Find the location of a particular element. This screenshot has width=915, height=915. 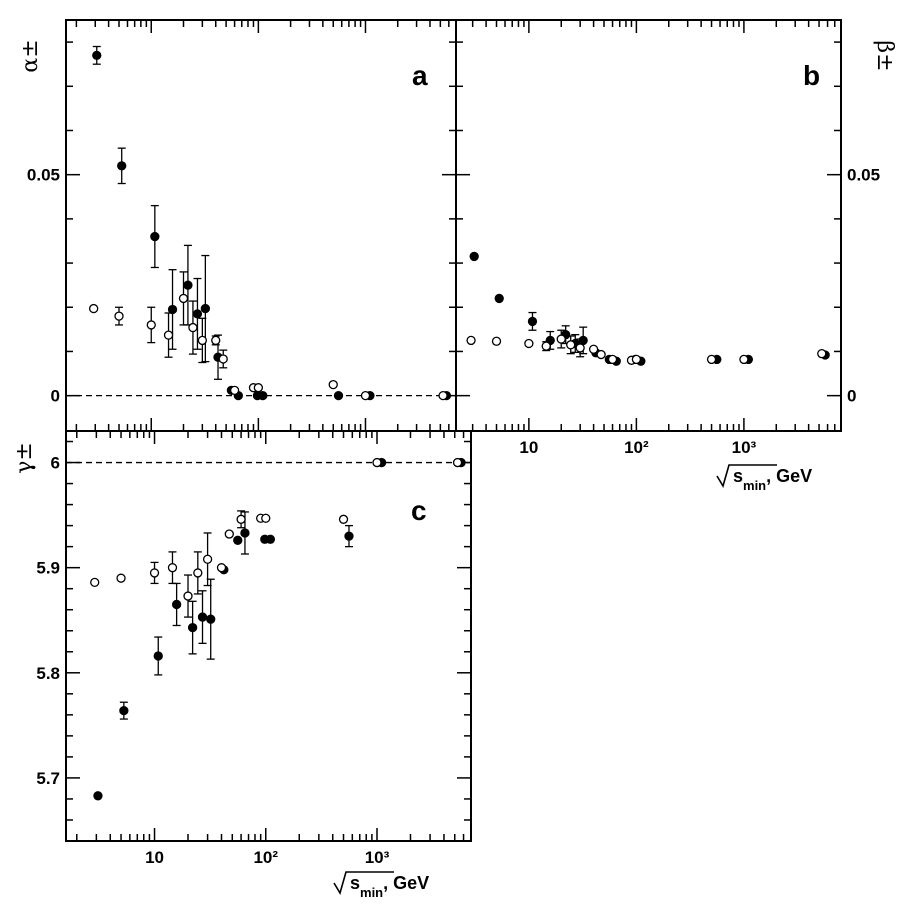

panel-b-xlabel-text: smin, GeV is located at coordinates (772, 479).